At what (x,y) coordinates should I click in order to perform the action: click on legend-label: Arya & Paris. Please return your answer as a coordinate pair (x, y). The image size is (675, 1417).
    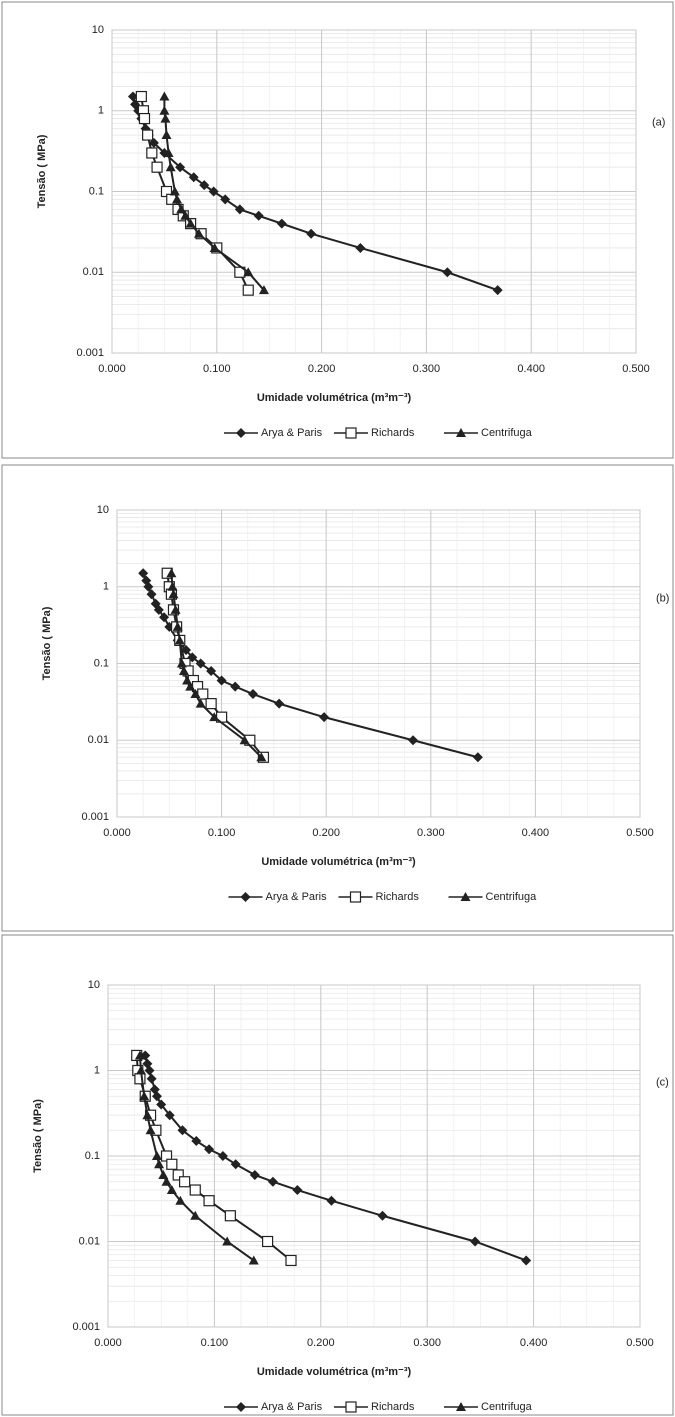
    Looking at the image, I should click on (292, 1407).